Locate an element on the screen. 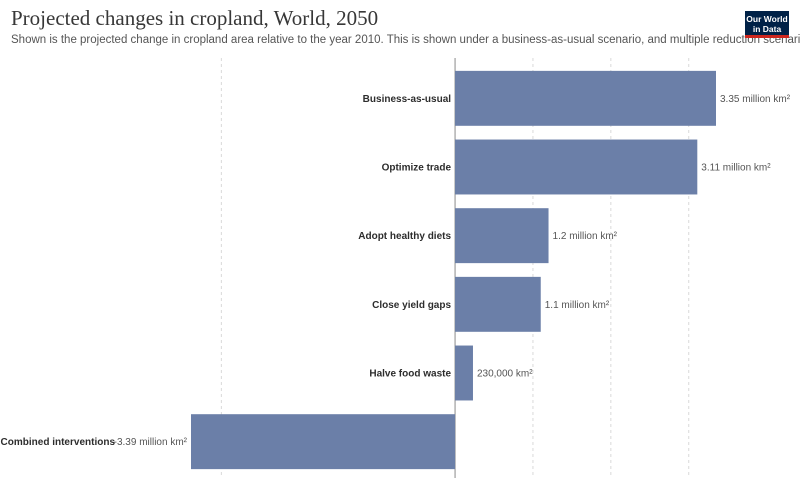 This screenshot has width=800, height=488. category-label-2: Adopt healthy diets is located at coordinates (404, 236).